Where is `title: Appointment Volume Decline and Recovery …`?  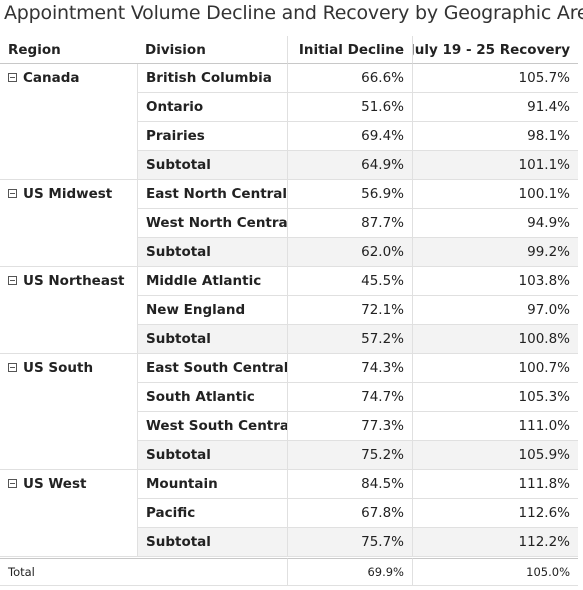
title: Appointment Volume Decline and Recovery … is located at coordinates (293, 13).